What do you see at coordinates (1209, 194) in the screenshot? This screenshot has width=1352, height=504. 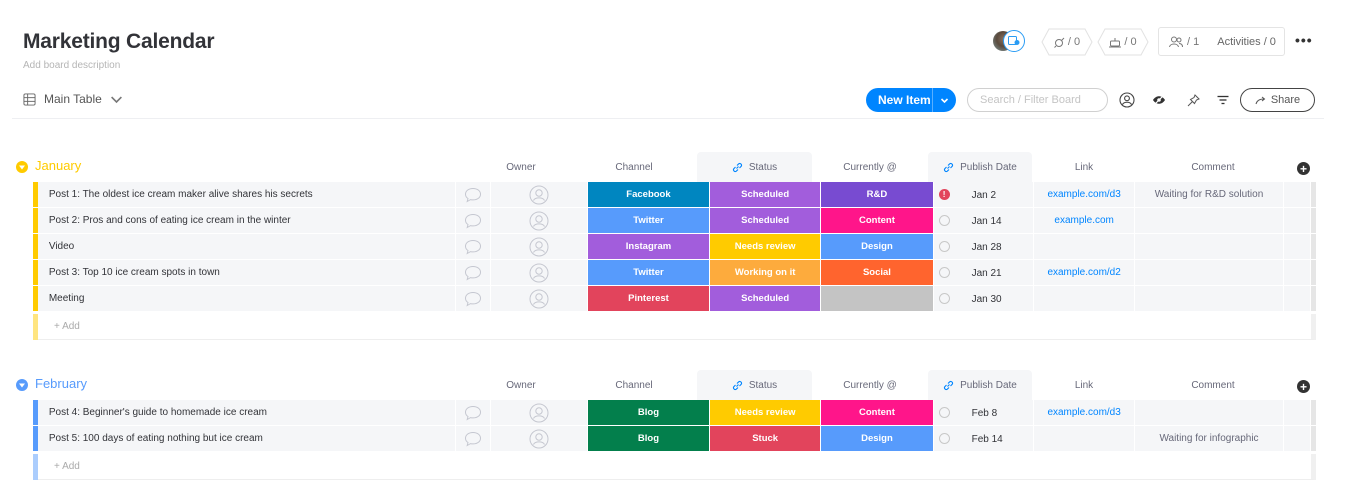 I see `comment-cell: Waiting for R&D solution` at bounding box center [1209, 194].